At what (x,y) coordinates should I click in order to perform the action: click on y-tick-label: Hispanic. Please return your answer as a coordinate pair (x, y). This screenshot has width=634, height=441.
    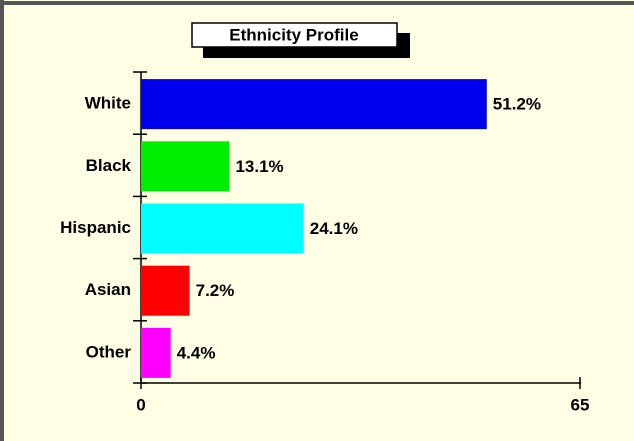
    Looking at the image, I should click on (95, 227).